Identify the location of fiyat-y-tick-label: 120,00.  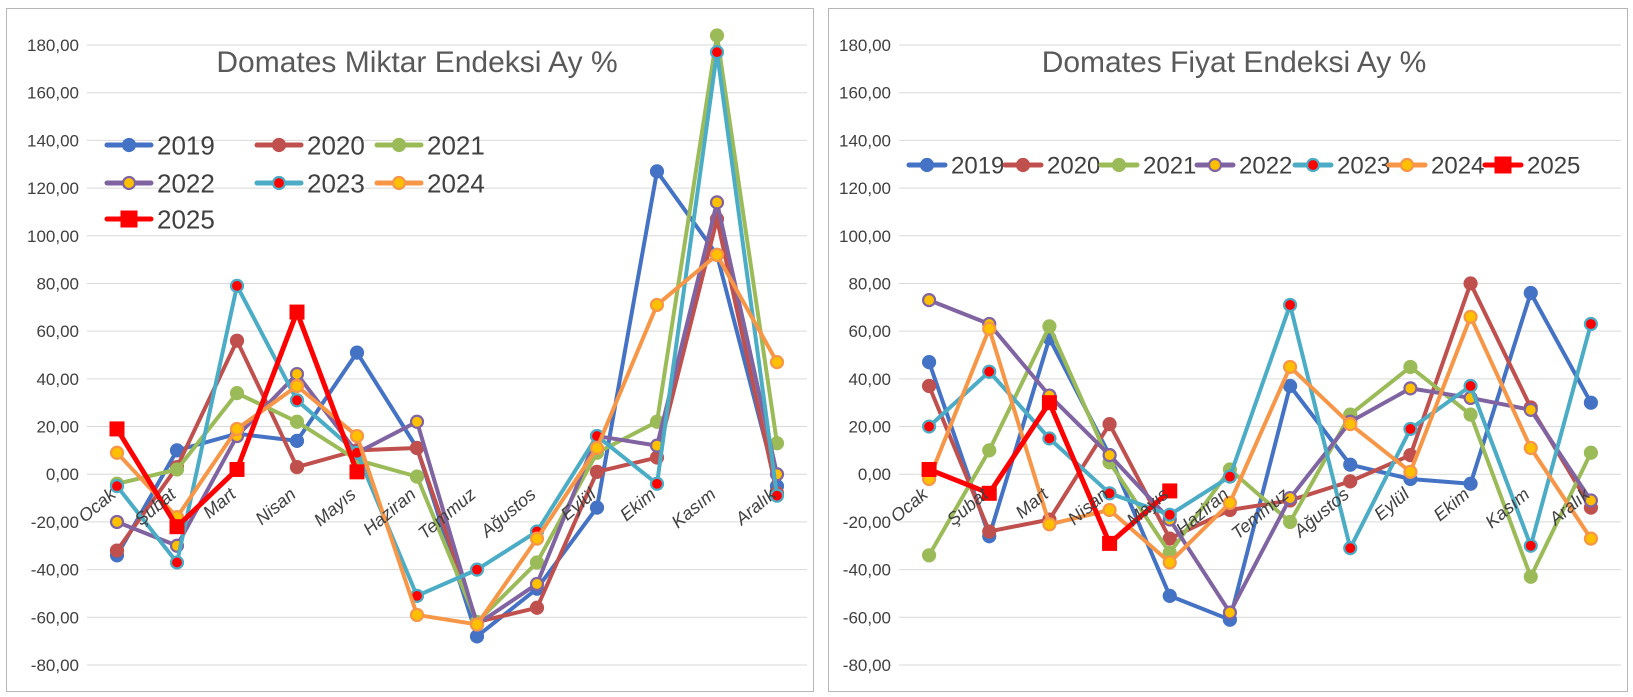
(865, 188).